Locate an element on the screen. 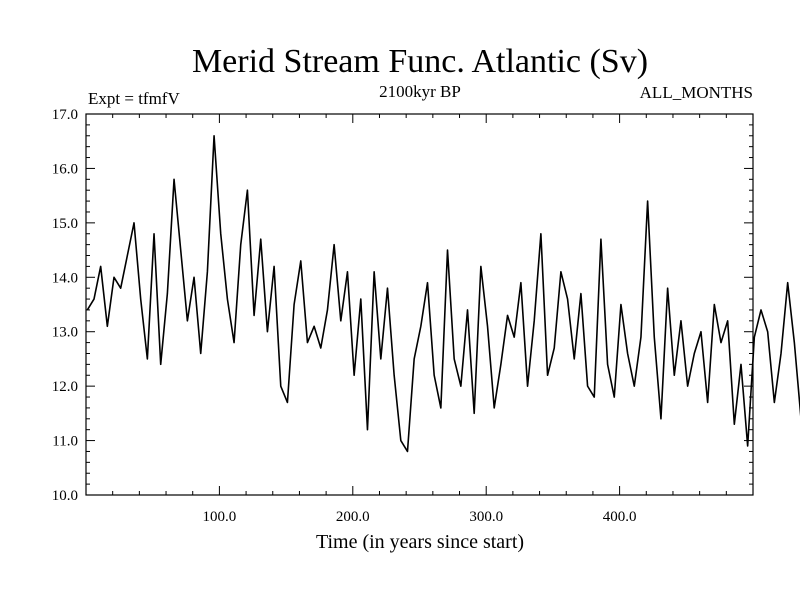 Image resolution: width=800 pixels, height=600 pixels. y-tick-label: 16.0 is located at coordinates (65, 169).